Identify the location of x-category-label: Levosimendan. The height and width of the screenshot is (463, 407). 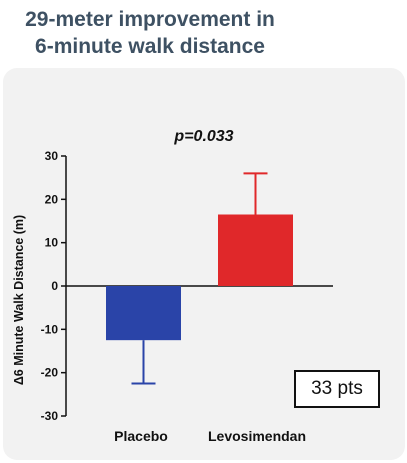
(257, 436).